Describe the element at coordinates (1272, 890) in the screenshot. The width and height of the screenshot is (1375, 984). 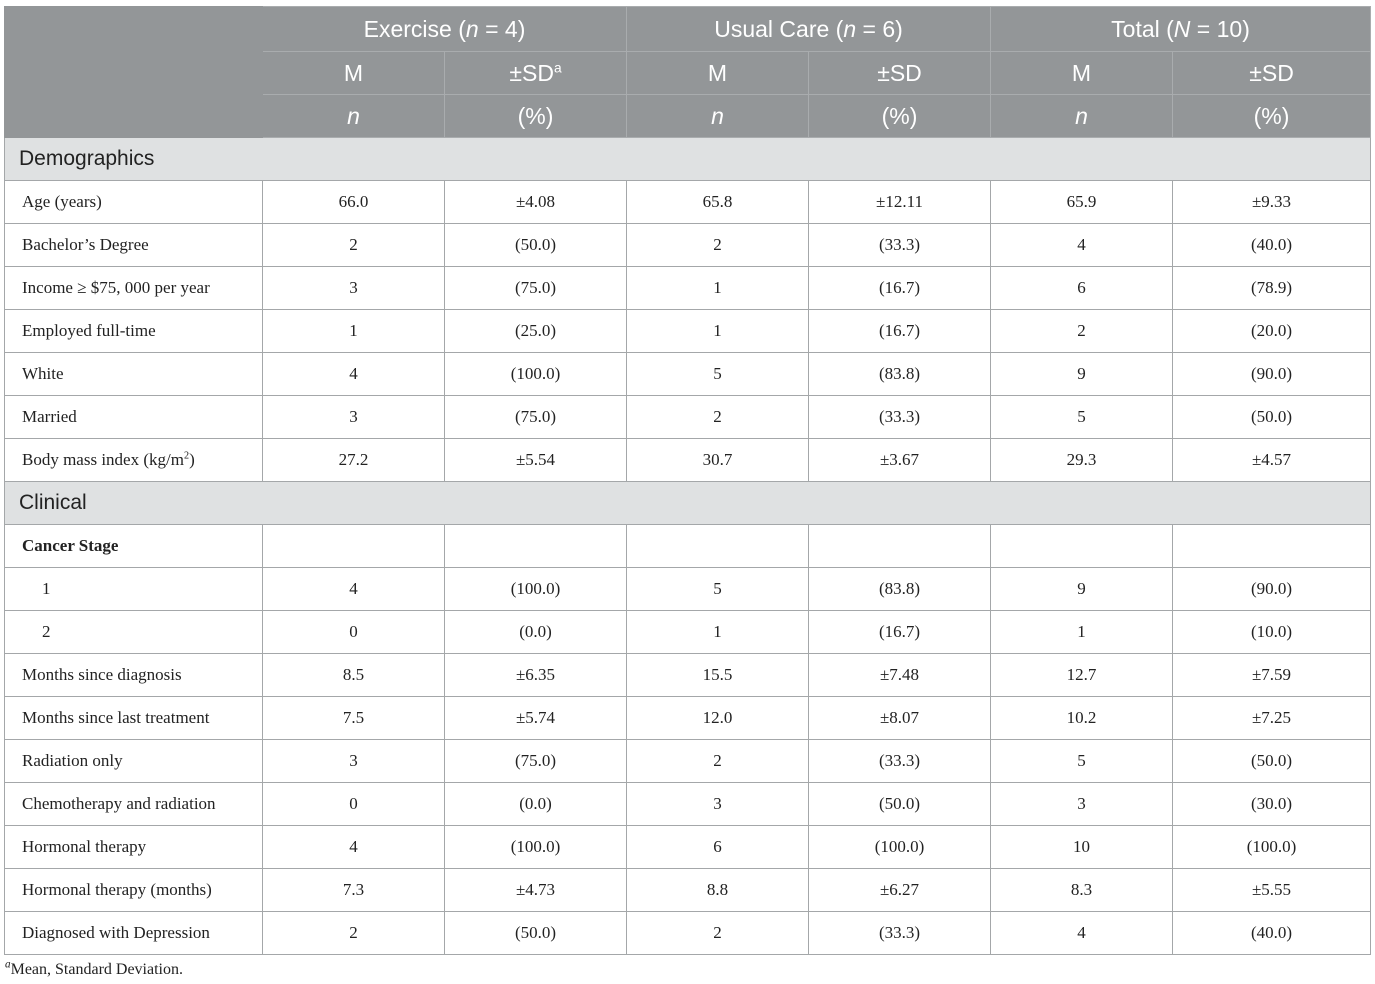
I see `table-cell: ±5.55` at that location.